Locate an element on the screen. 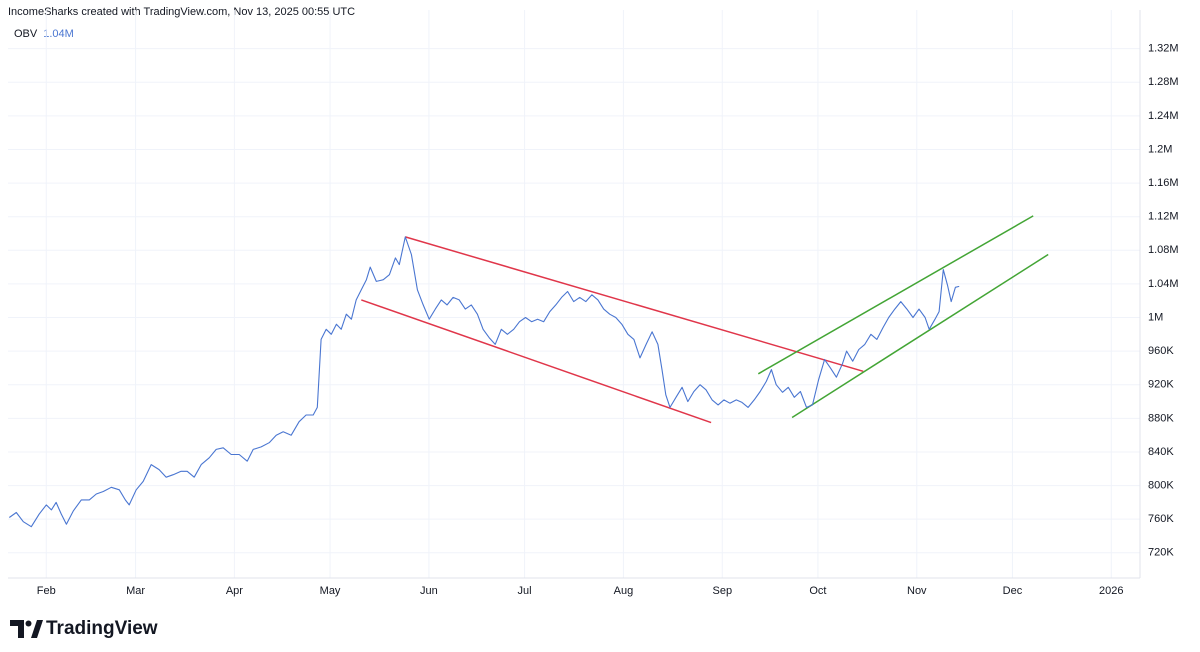 Image resolution: width=1200 pixels, height=652 pixels. y-tick-label: 920K is located at coordinates (1161, 385).